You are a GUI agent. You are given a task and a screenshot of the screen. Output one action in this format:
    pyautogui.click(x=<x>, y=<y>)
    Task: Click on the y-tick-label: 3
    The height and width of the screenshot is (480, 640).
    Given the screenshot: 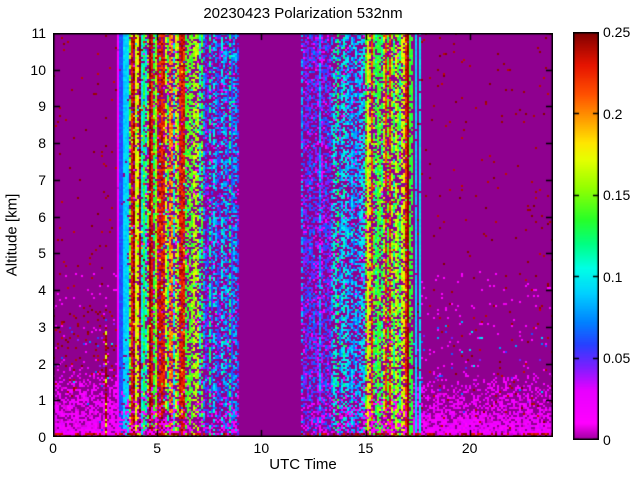 What is the action you would take?
    pyautogui.click(x=42, y=326)
    